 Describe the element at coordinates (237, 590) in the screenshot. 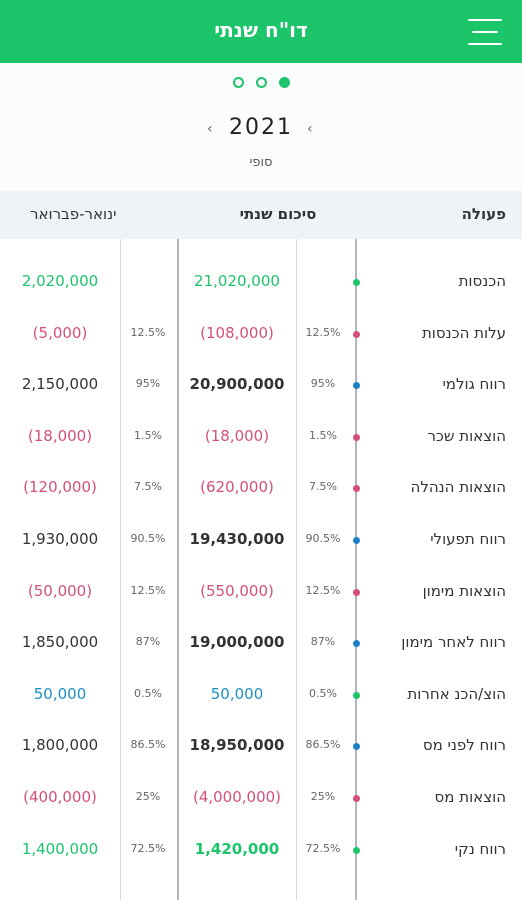

I see `annual-value: (550,000)` at that location.